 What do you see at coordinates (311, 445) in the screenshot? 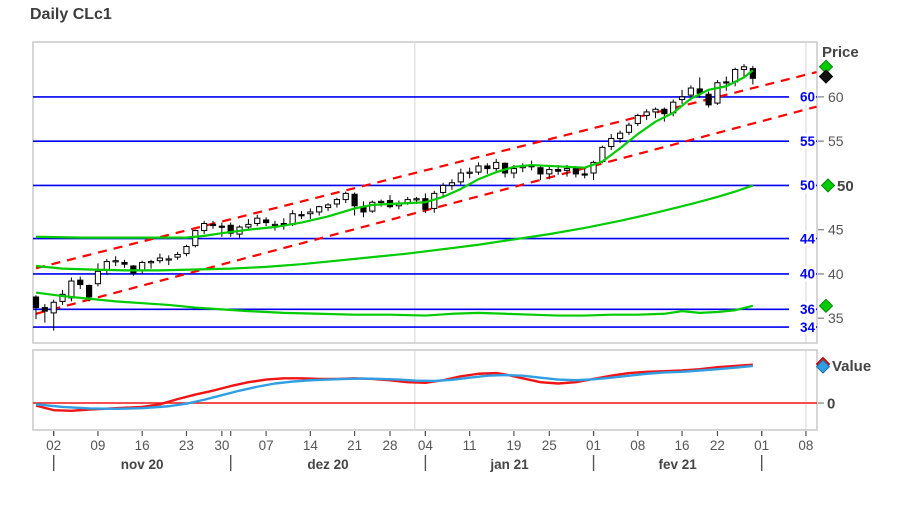
I see `date-label: 14` at bounding box center [311, 445].